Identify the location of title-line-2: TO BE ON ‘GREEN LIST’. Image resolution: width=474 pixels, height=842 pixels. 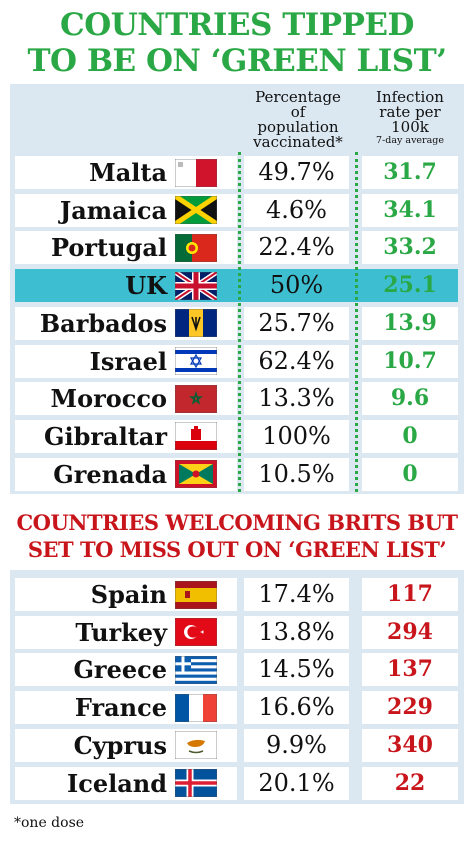
(237, 61).